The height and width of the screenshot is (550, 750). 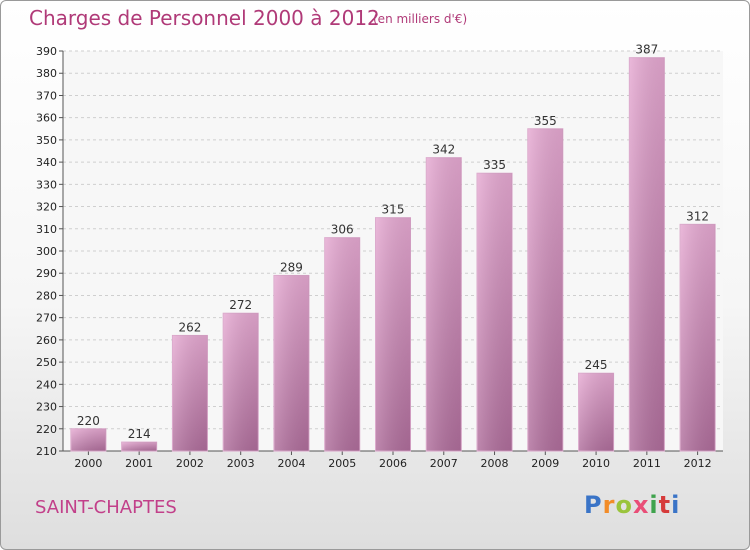 What do you see at coordinates (632, 505) in the screenshot?
I see `proxiti-logo: Proxiti` at bounding box center [632, 505].